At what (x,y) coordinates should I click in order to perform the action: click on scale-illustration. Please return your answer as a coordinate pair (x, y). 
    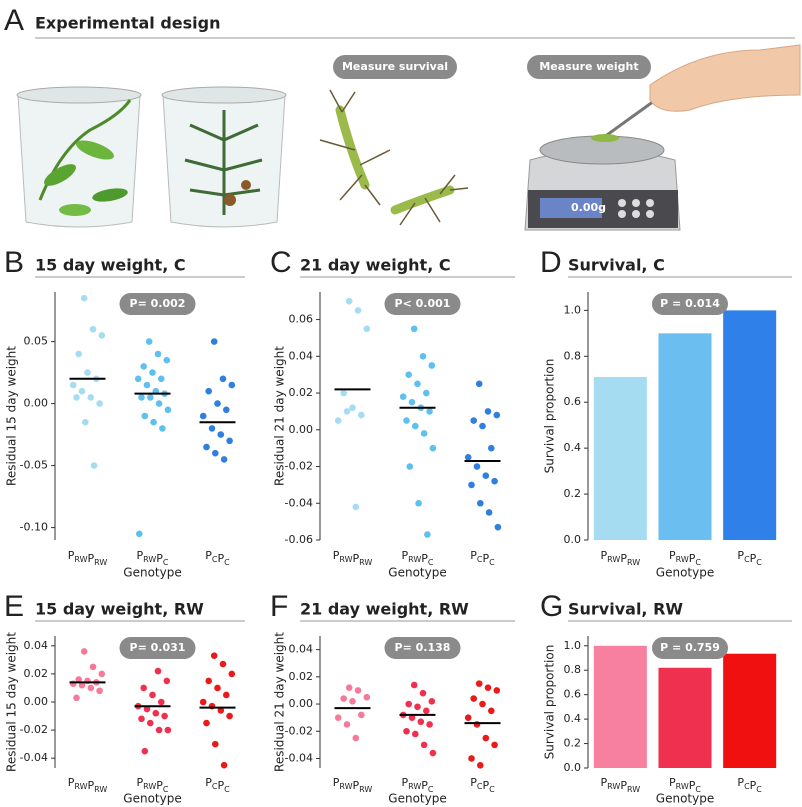
    Looking at the image, I should click on (662, 137).